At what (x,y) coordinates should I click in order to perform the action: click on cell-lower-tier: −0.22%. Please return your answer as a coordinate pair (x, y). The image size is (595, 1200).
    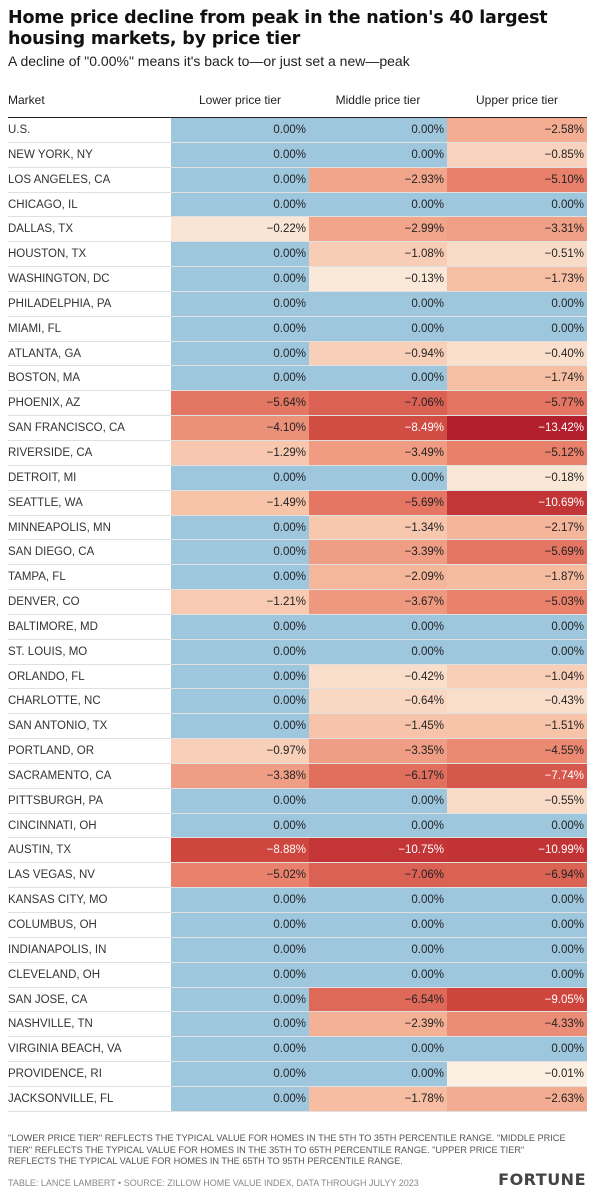
    Looking at the image, I should click on (240, 229).